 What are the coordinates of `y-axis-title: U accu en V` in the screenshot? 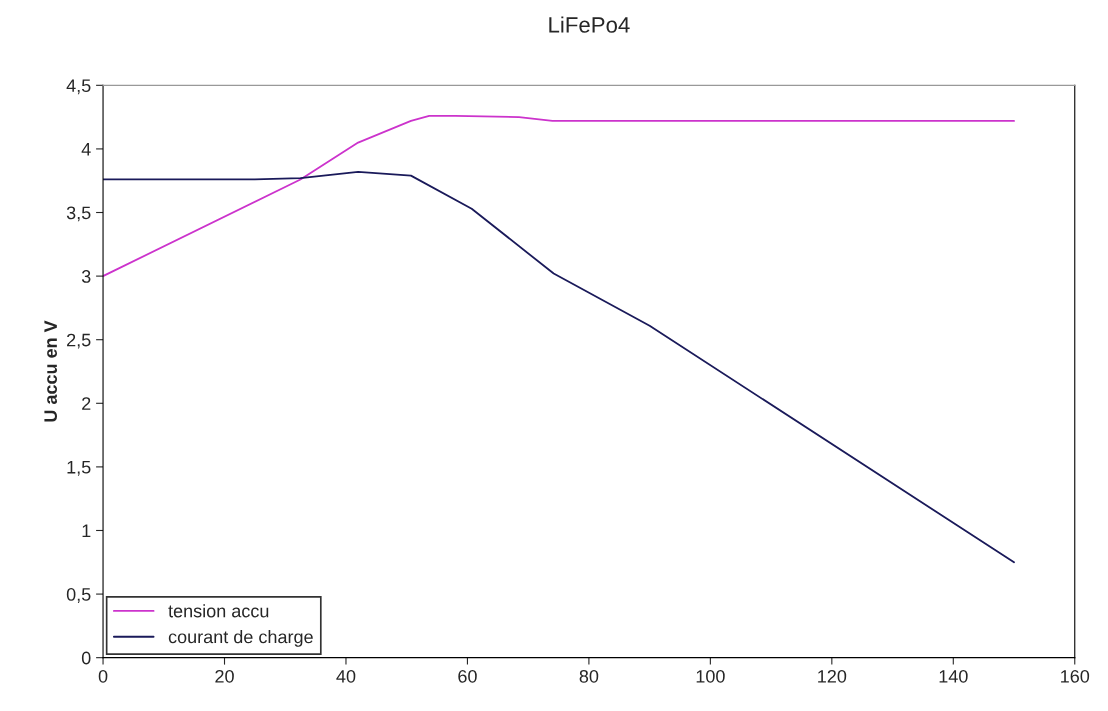 It's located at (51, 371).